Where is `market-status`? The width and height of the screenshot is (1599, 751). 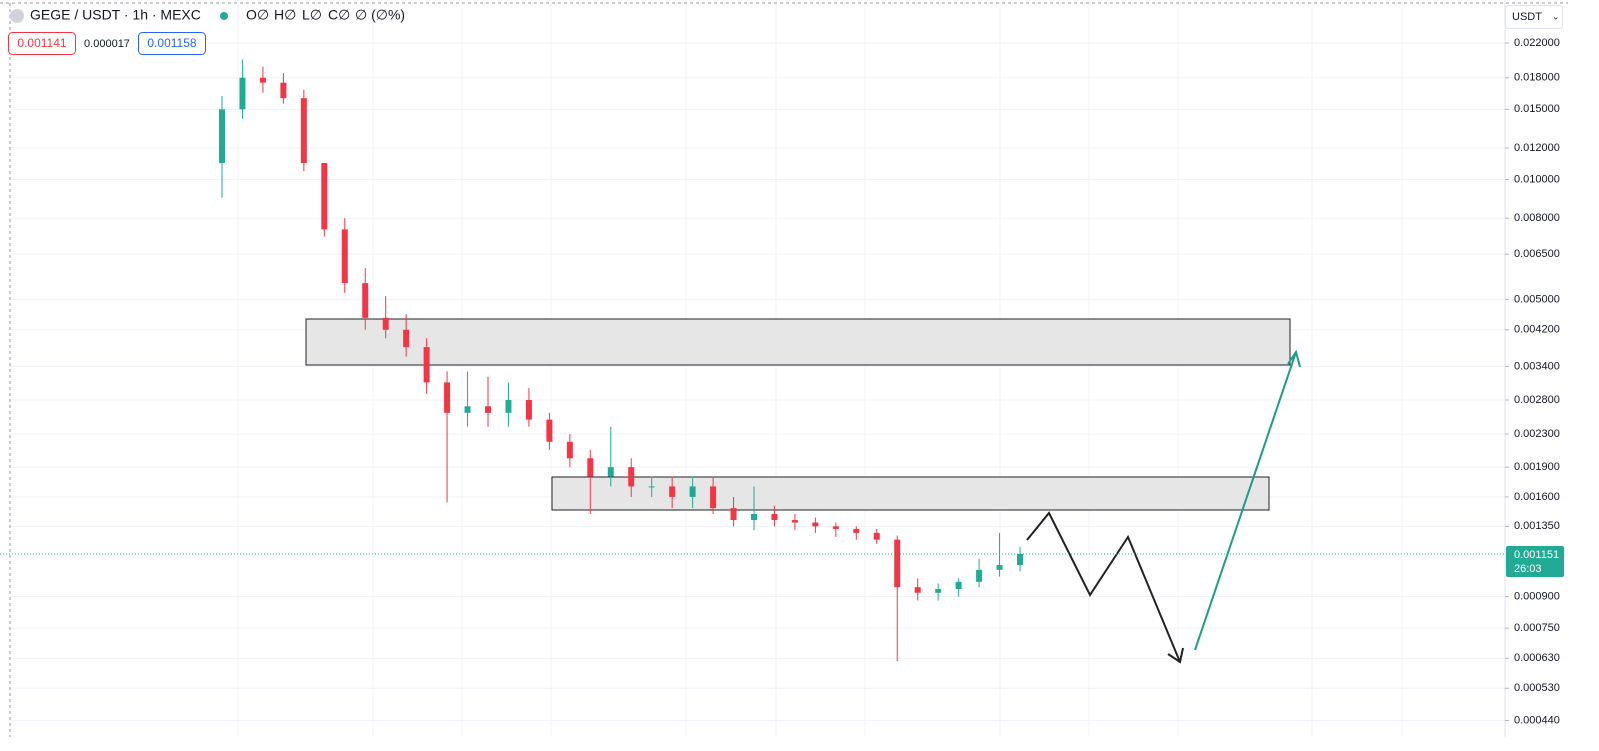 market-status is located at coordinates (224, 16).